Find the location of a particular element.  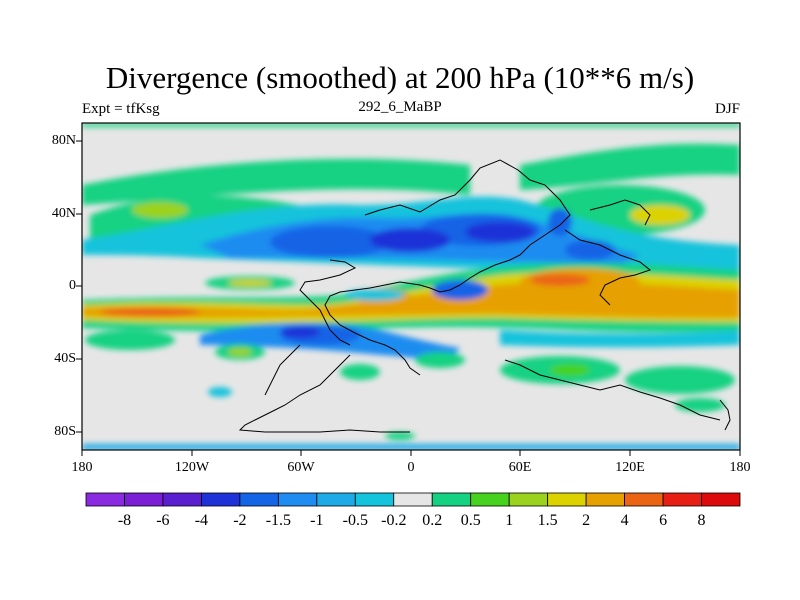

period-label: 292_6_MaBP is located at coordinates (400, 107).